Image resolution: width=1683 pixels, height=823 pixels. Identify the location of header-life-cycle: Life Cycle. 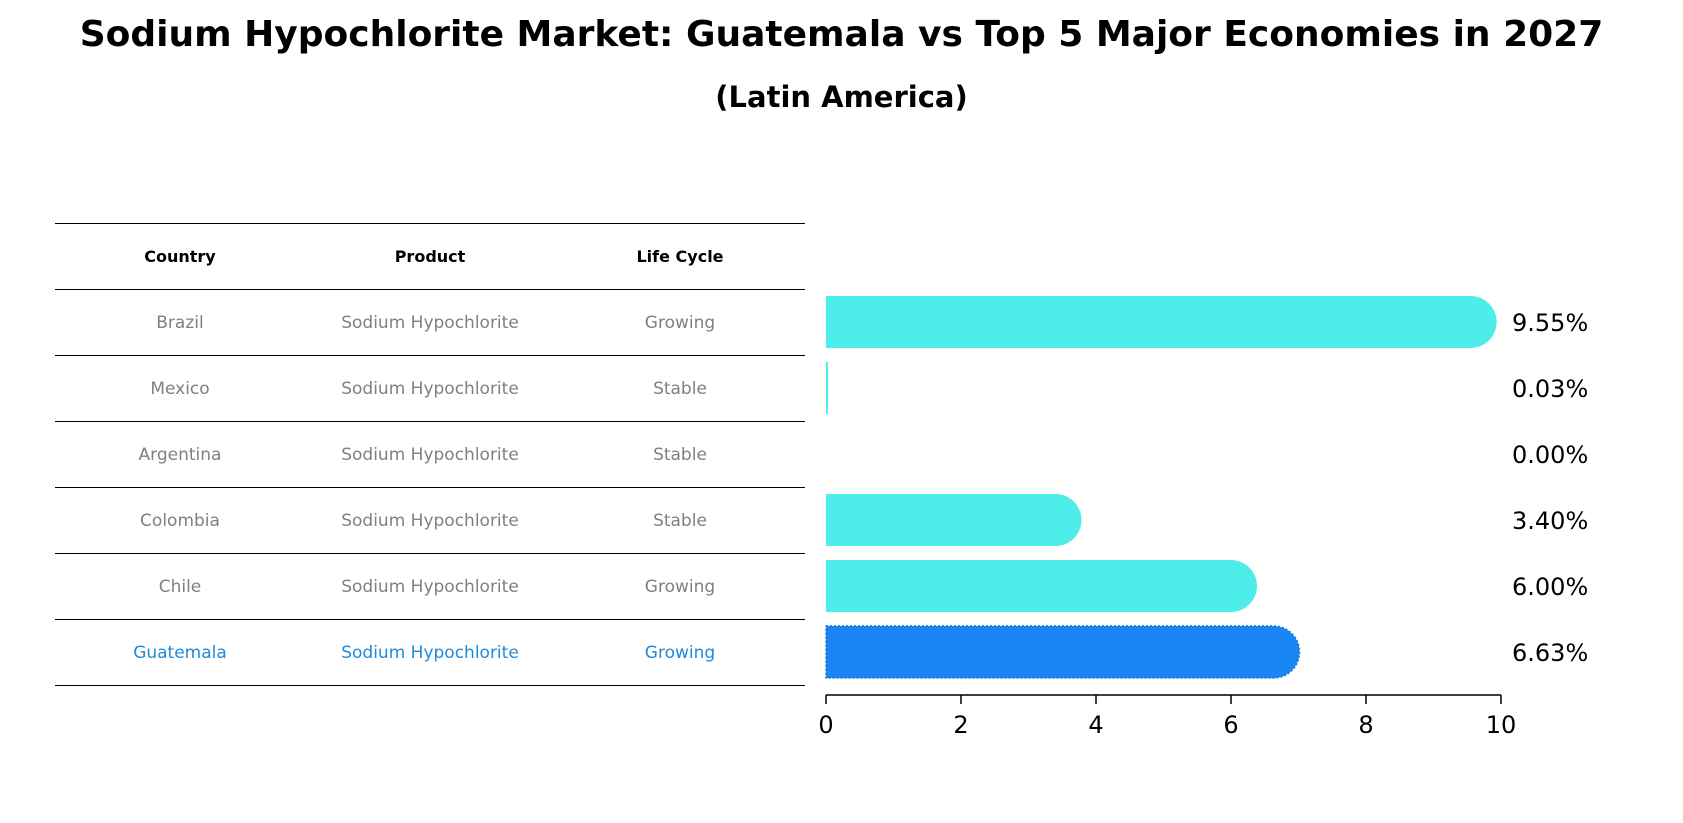
(680, 256).